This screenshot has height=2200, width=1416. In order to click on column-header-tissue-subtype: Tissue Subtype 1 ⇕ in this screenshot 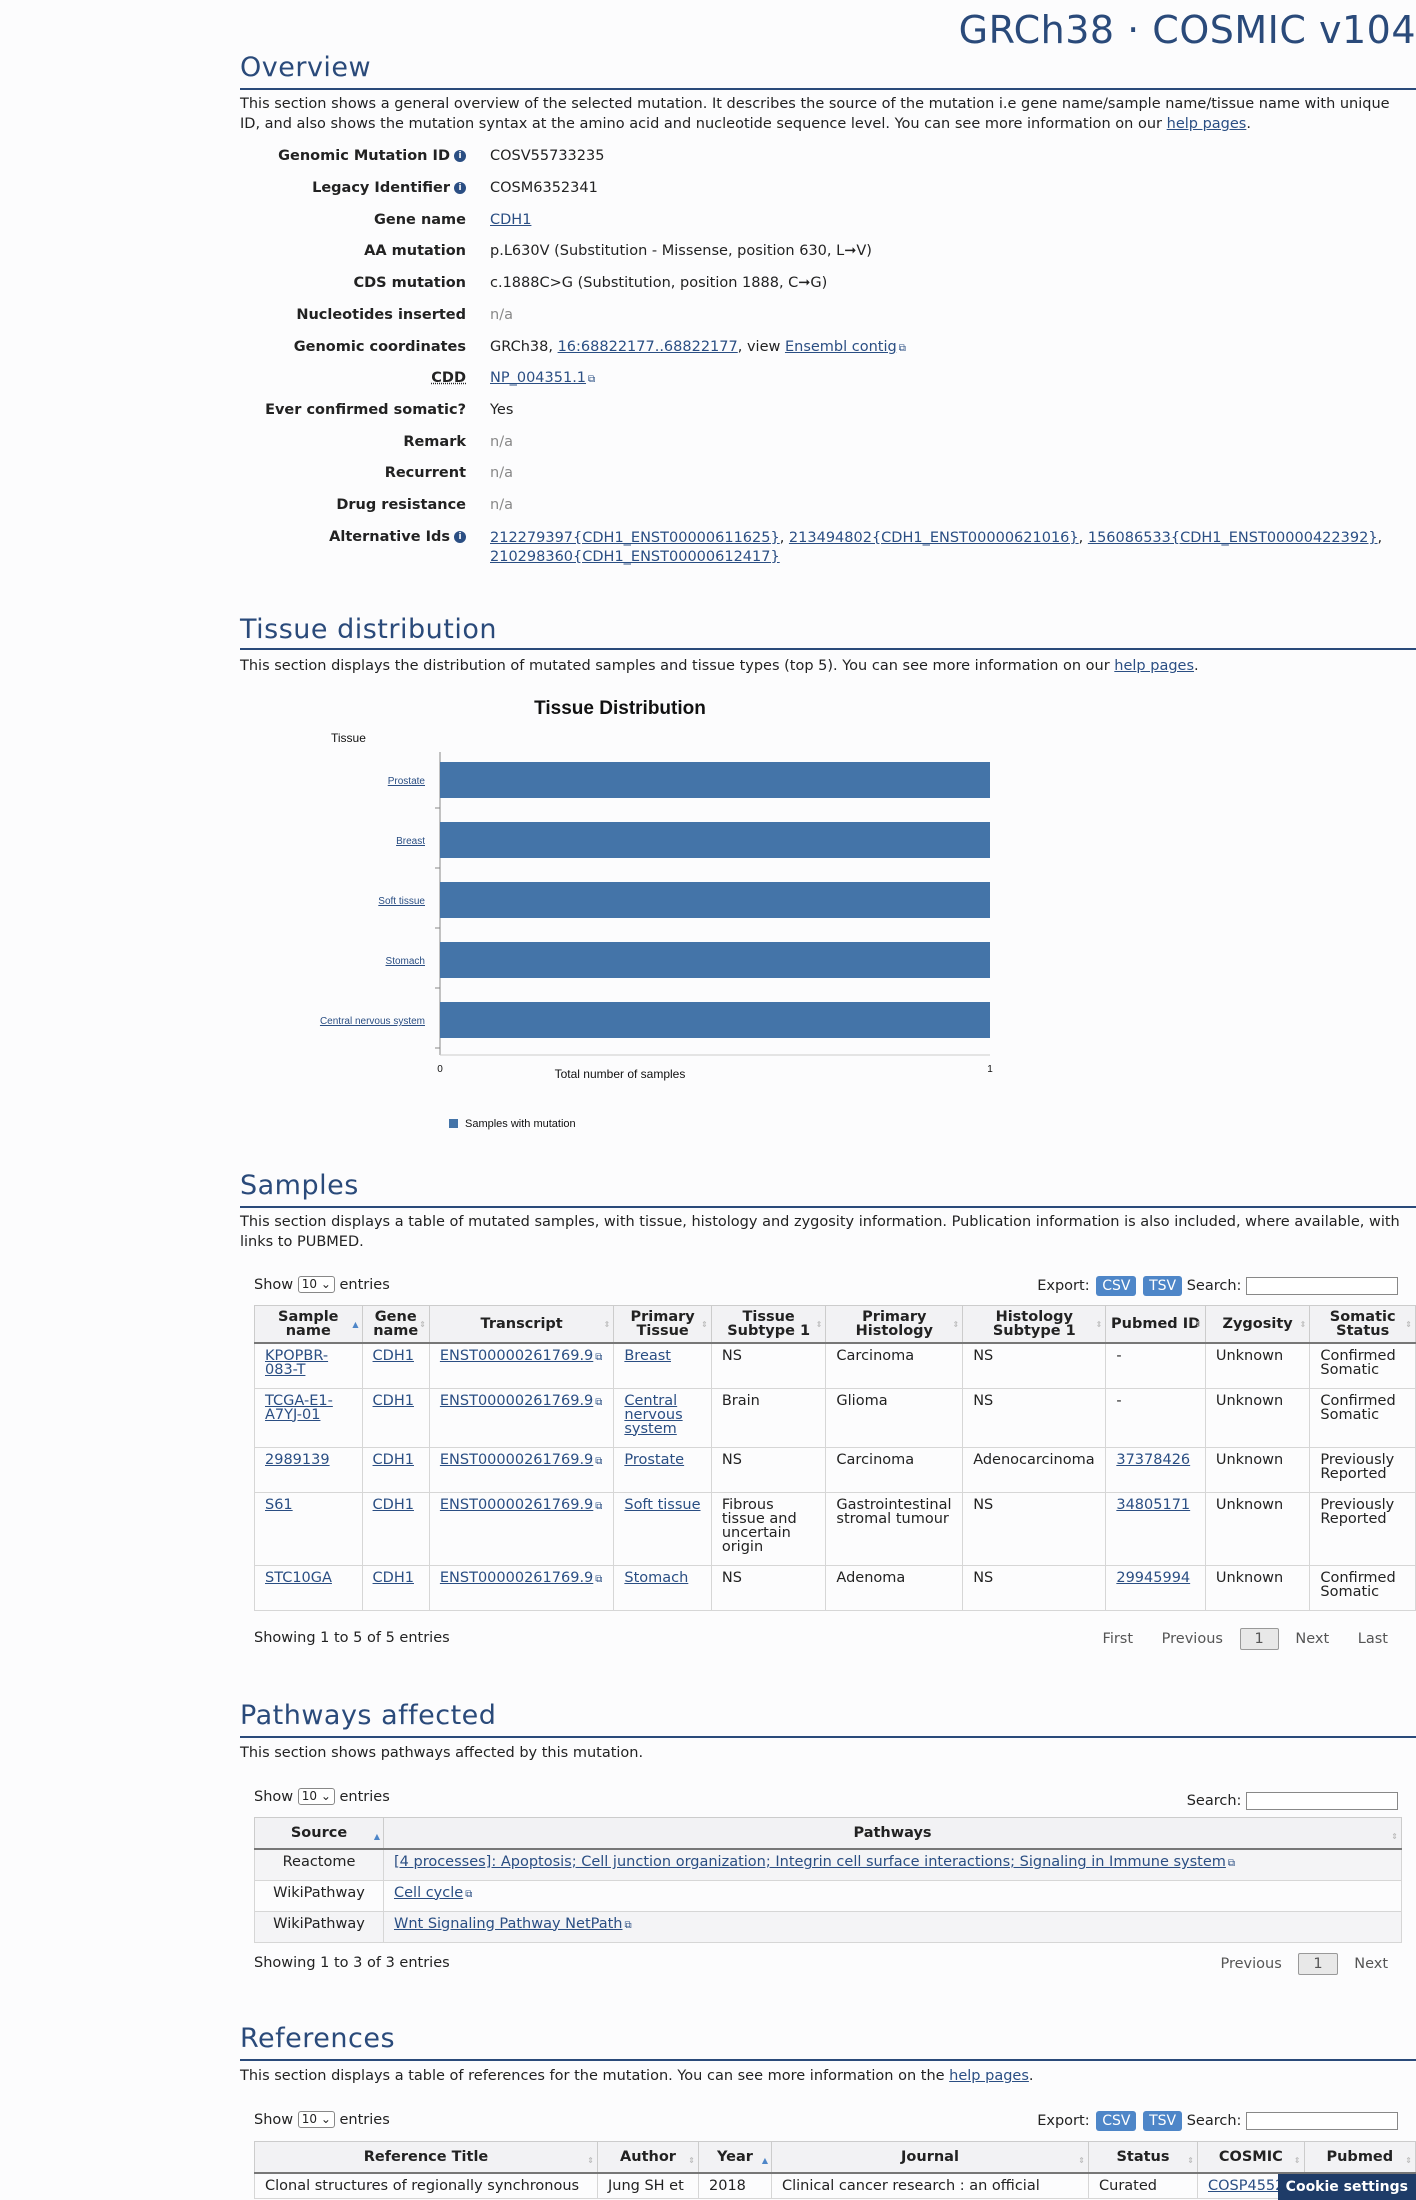, I will do `click(768, 1324)`.